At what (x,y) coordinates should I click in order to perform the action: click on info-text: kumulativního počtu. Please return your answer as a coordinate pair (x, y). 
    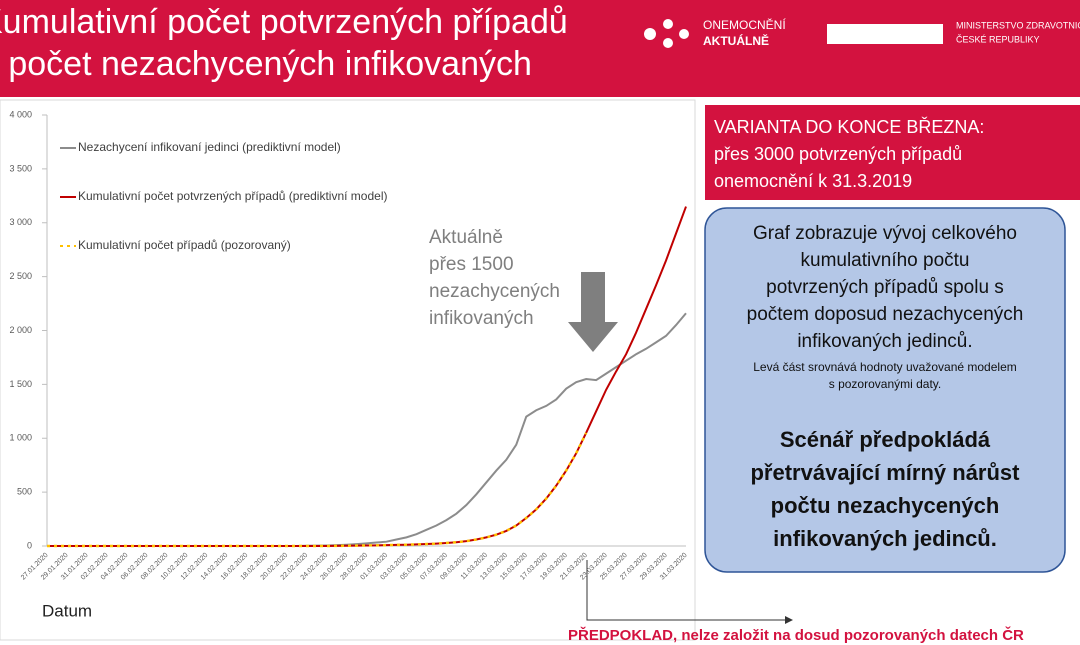
    Looking at the image, I should click on (885, 260).